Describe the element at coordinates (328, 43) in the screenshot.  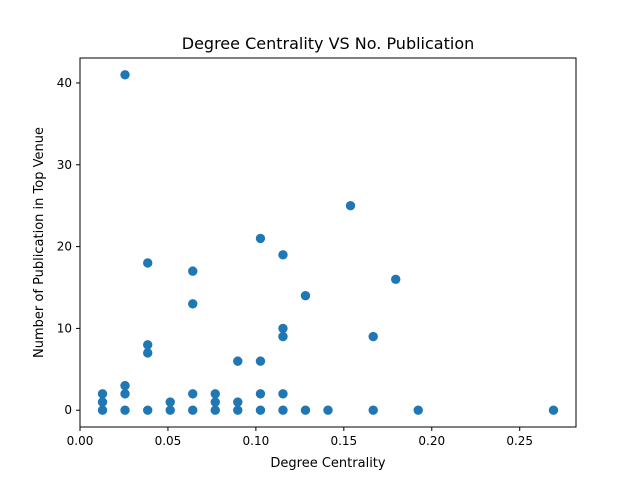
I see `chart-title: Degree Centrality VS No. Publication` at that location.